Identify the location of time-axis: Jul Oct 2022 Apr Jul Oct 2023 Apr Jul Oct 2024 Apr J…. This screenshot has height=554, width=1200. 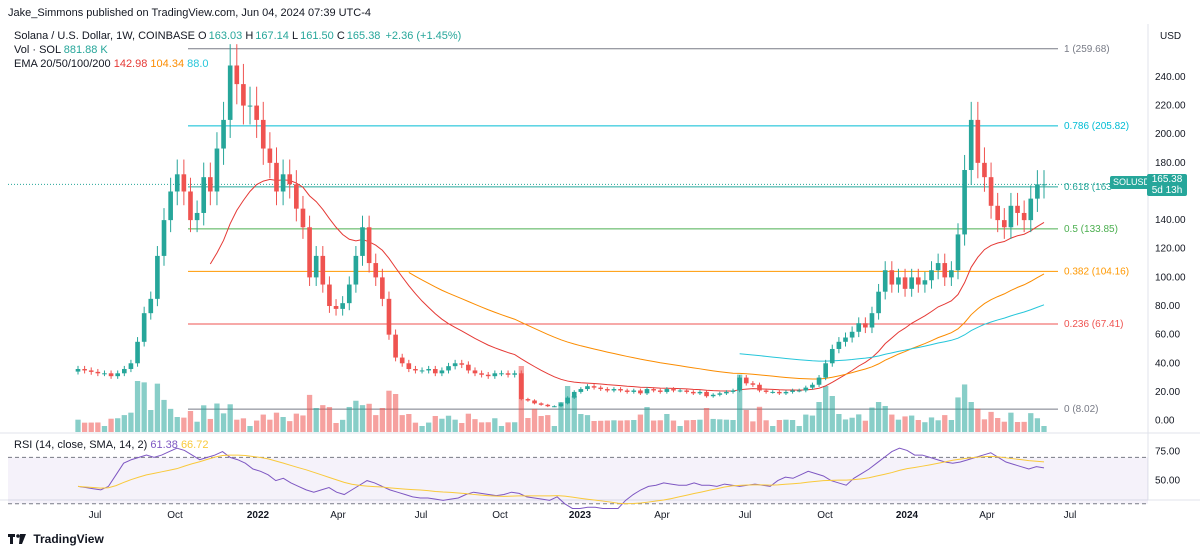
(583, 515).